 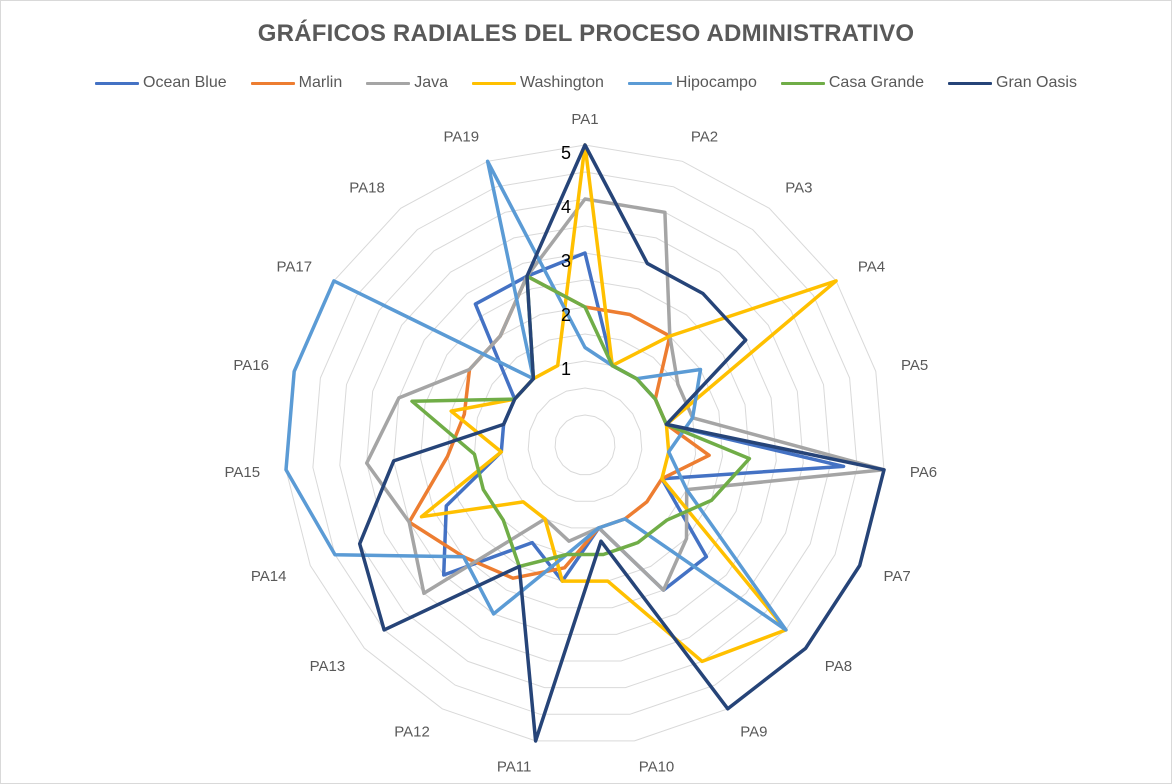 I want to click on axis-label-pa16: PA16, so click(x=251, y=365).